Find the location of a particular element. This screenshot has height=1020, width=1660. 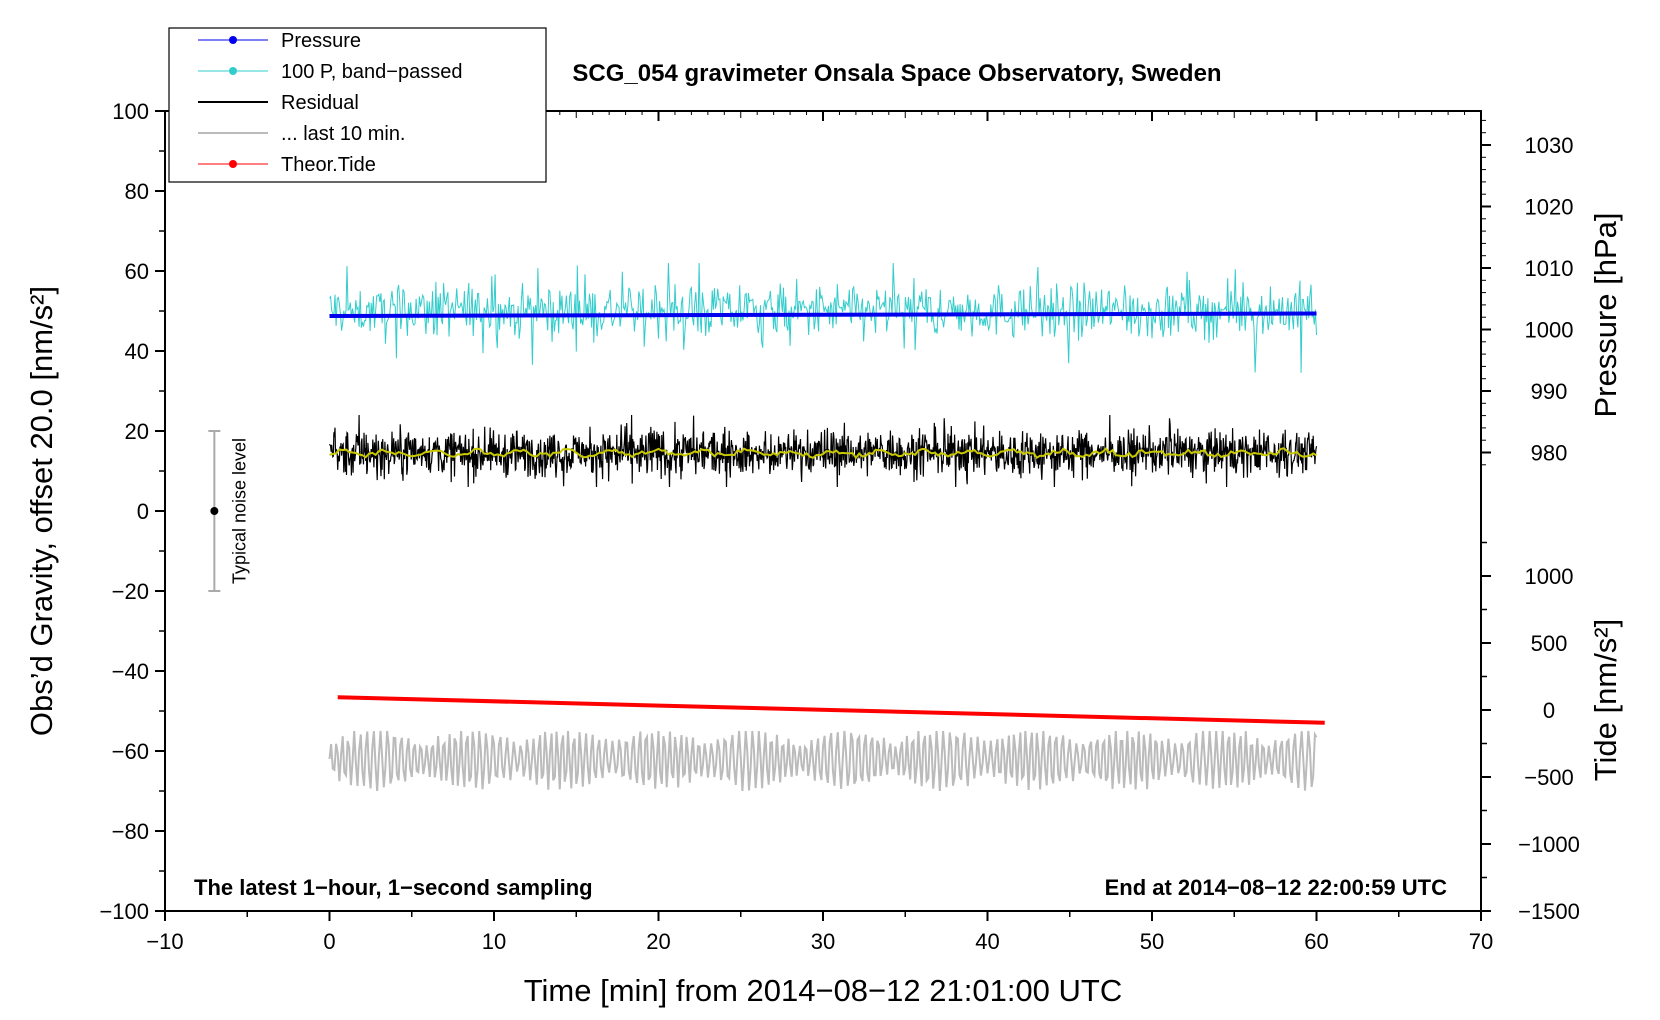

y-tick-label: −20 is located at coordinates (130, 591).